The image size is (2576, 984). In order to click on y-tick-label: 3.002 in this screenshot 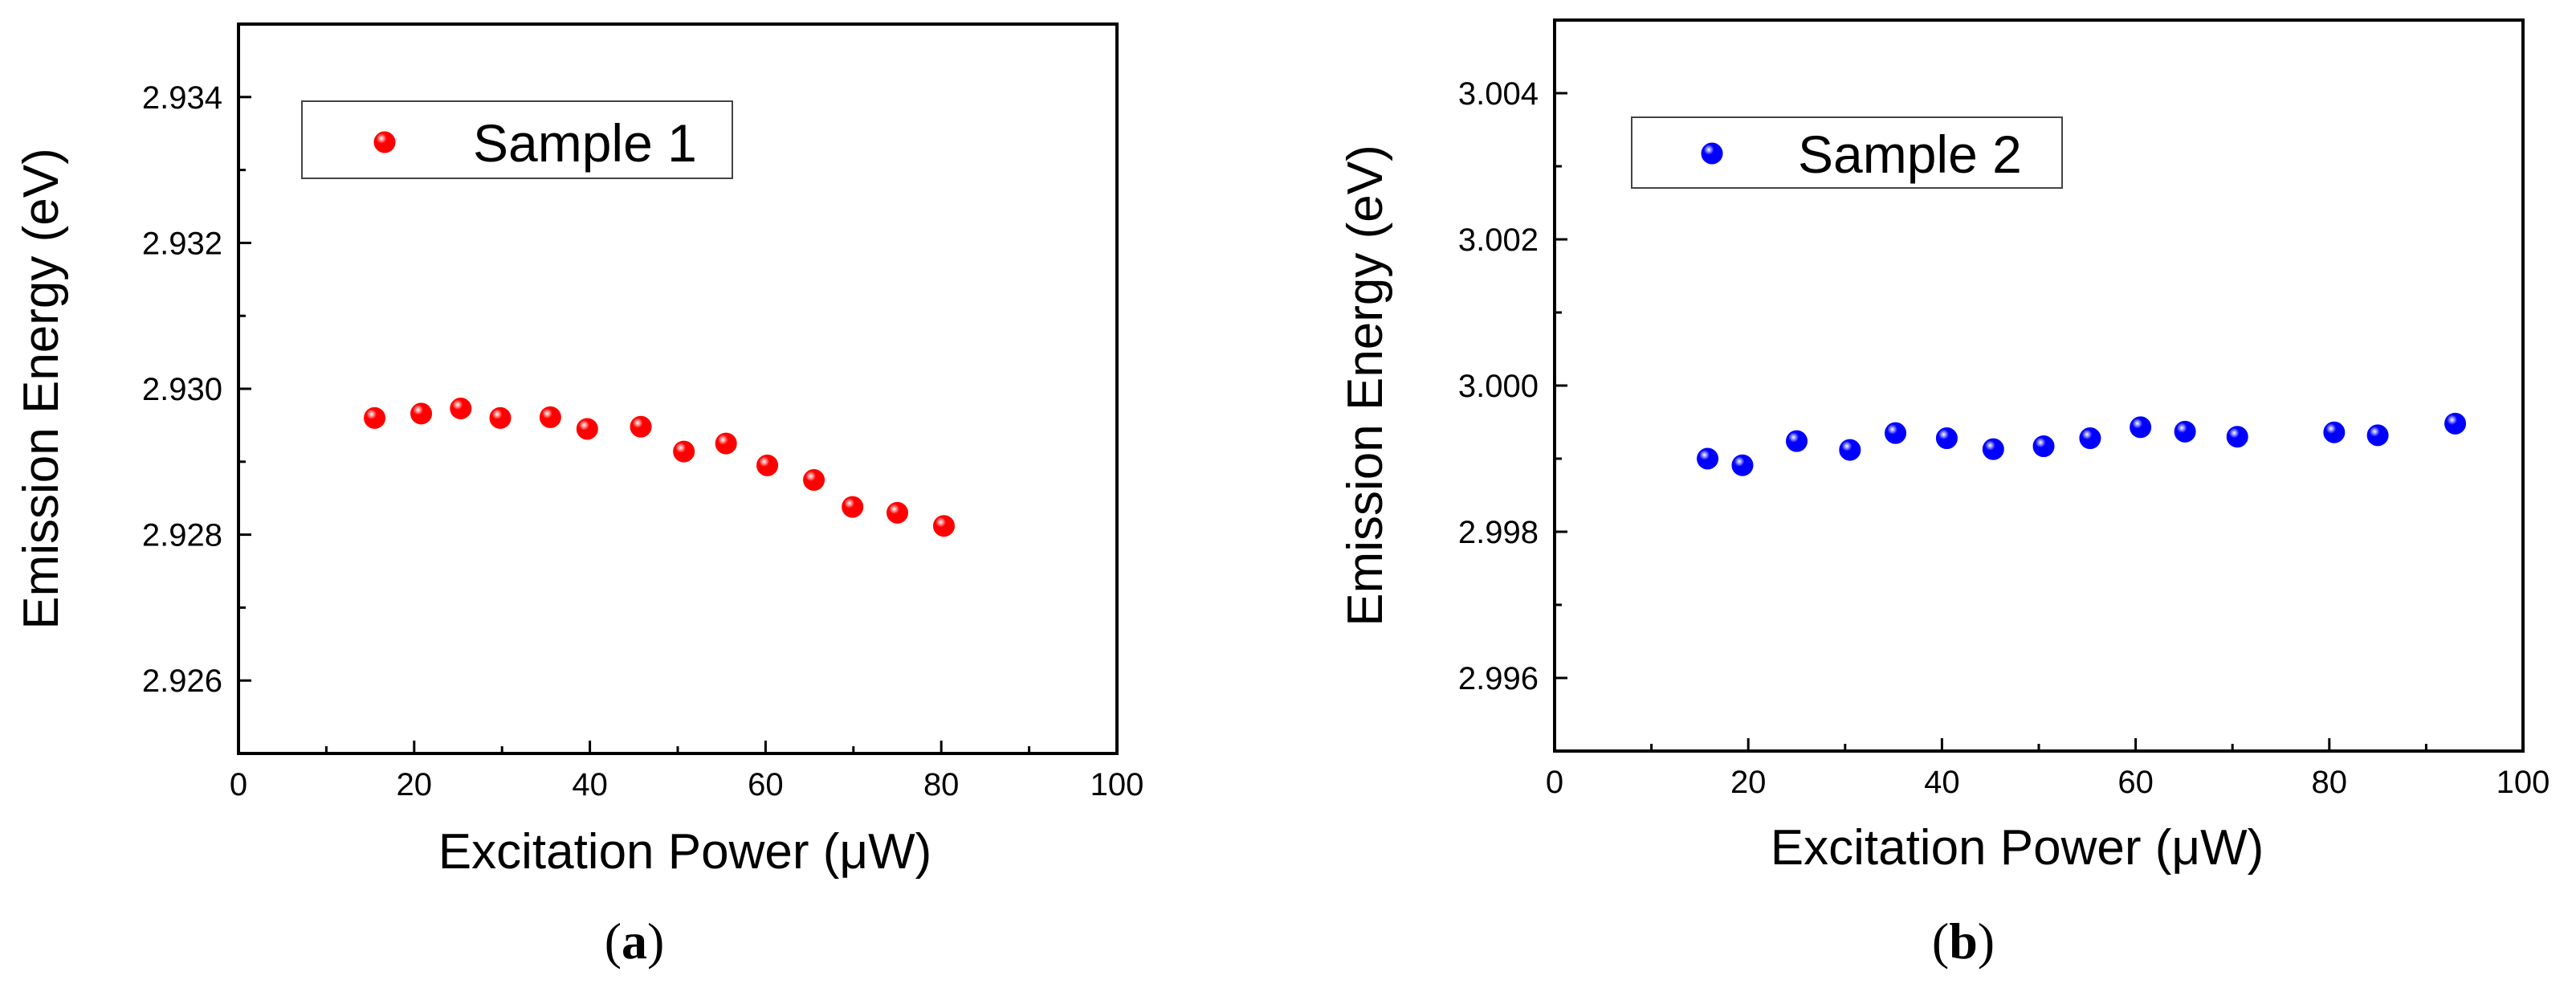, I will do `click(1498, 240)`.